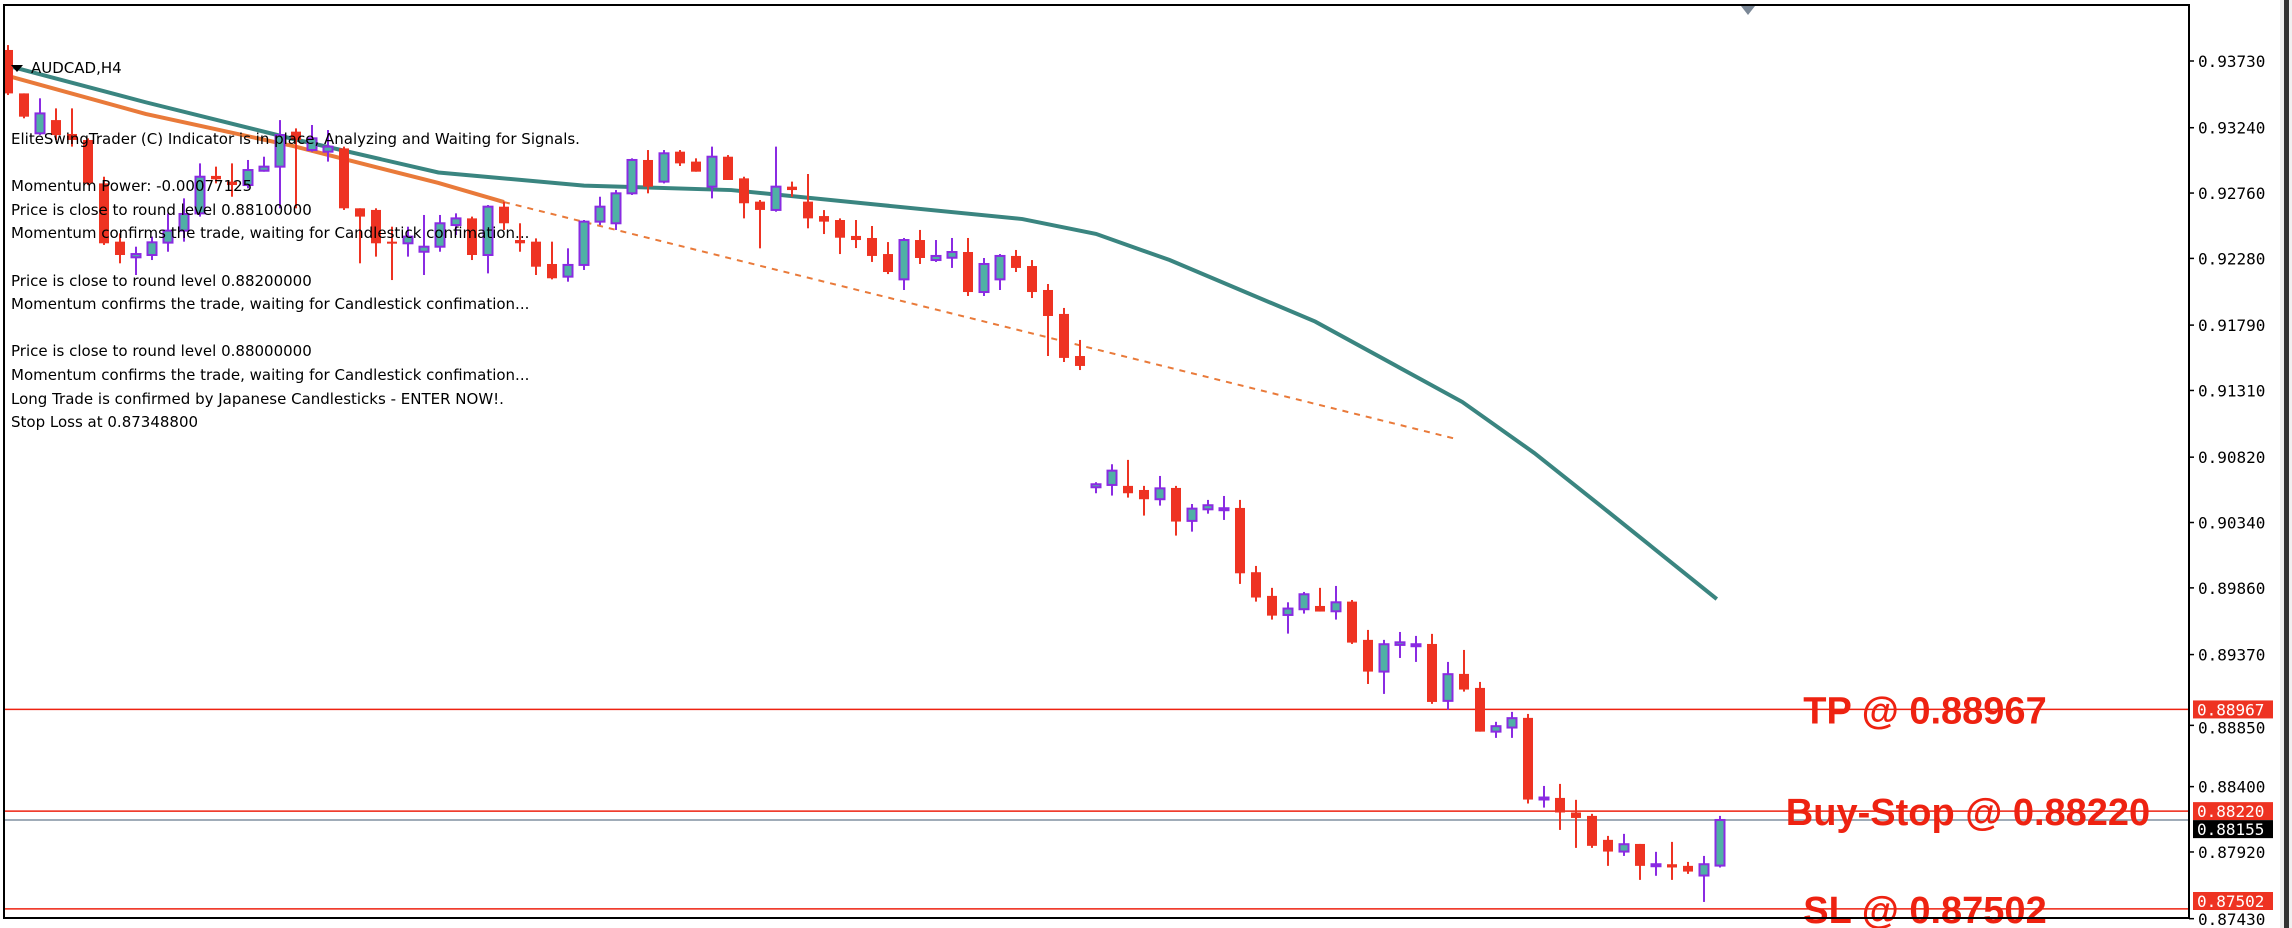 The width and height of the screenshot is (2292, 928). What do you see at coordinates (105, 422) in the screenshot?
I see `indicator-message-line: Stop Loss at 0.87348800` at bounding box center [105, 422].